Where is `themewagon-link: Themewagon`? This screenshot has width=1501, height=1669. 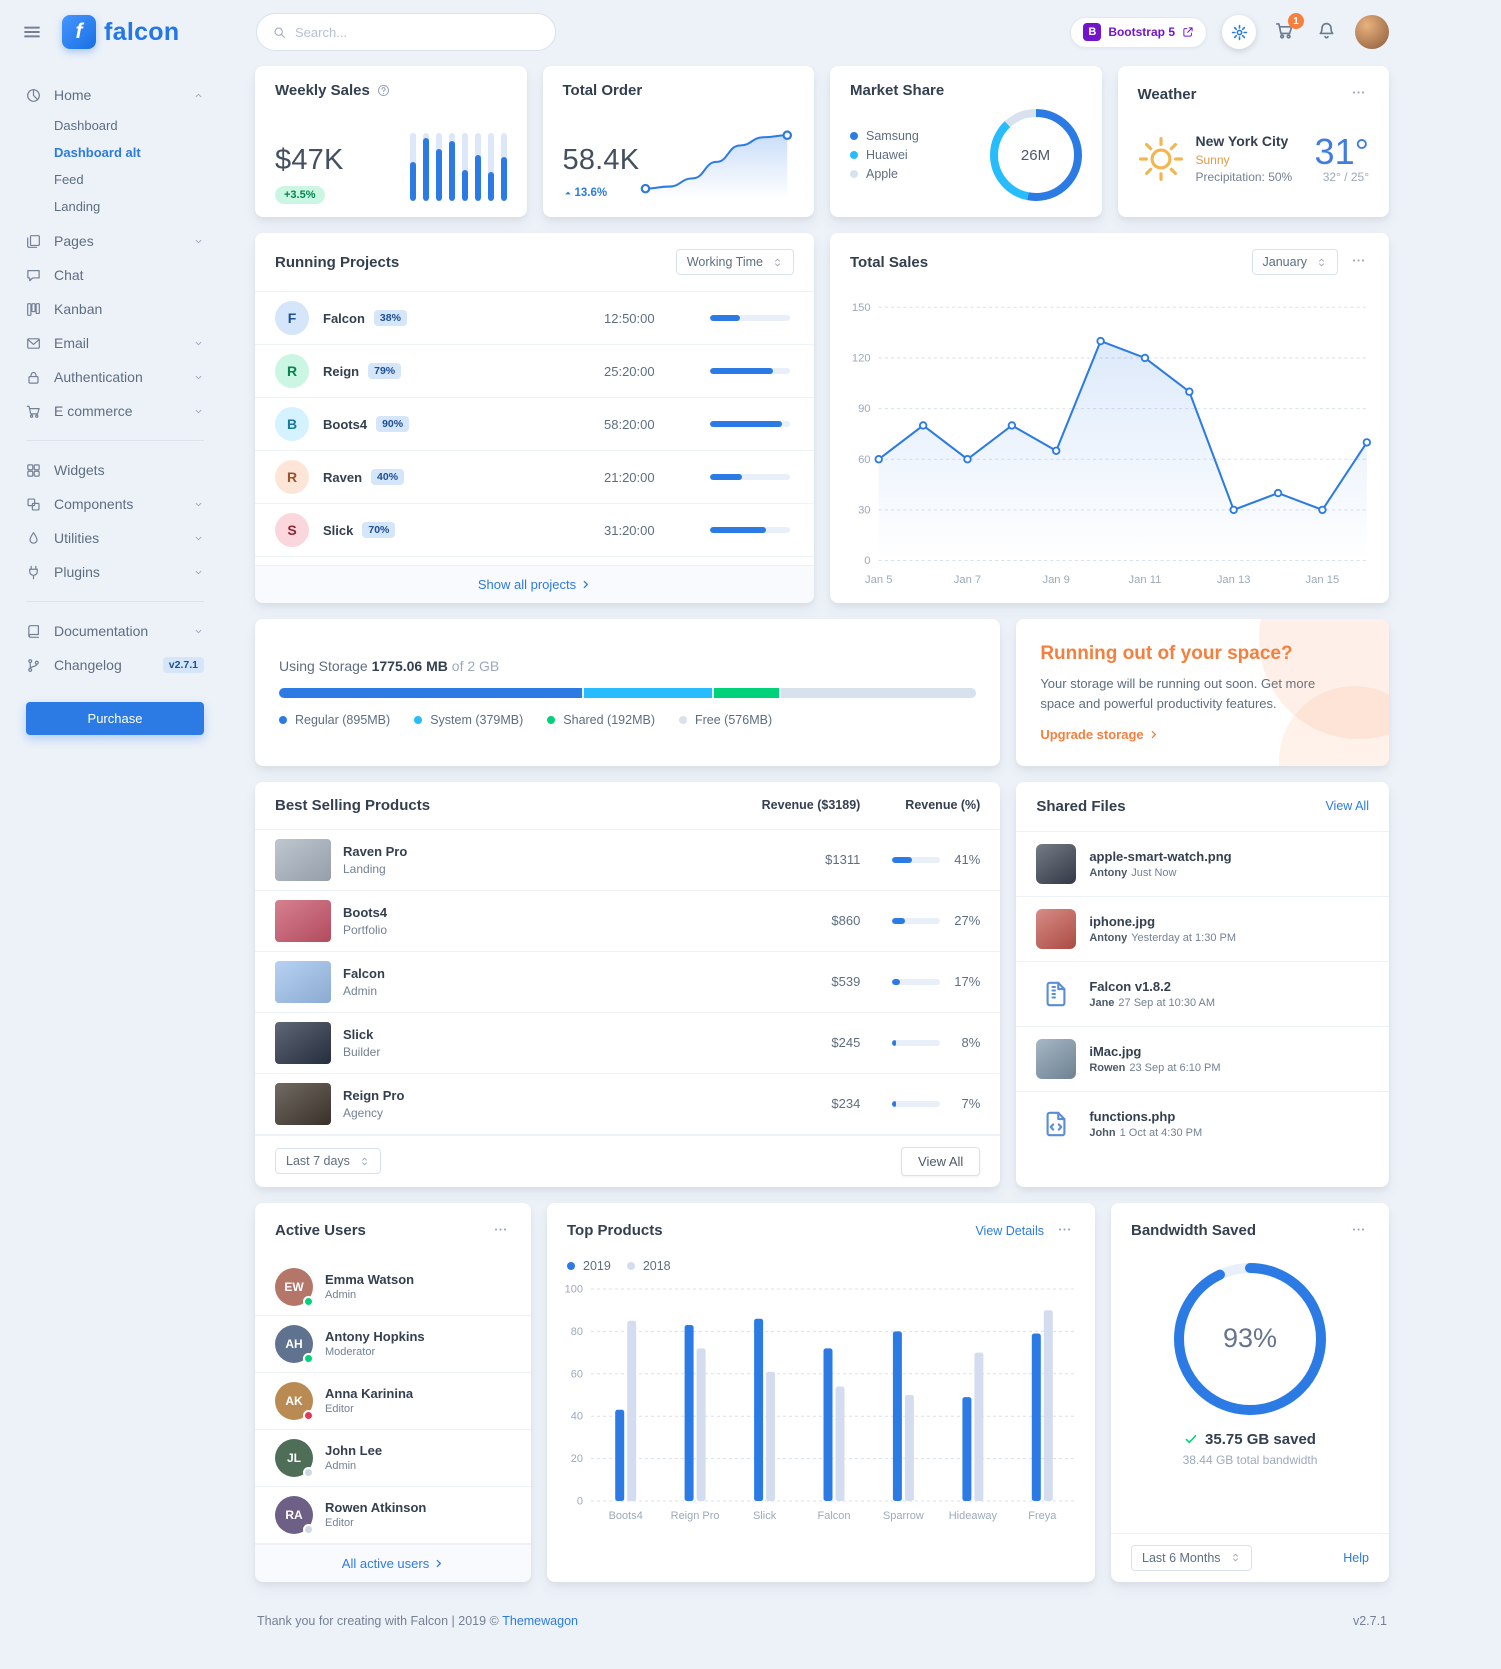 themewagon-link: Themewagon is located at coordinates (540, 1620).